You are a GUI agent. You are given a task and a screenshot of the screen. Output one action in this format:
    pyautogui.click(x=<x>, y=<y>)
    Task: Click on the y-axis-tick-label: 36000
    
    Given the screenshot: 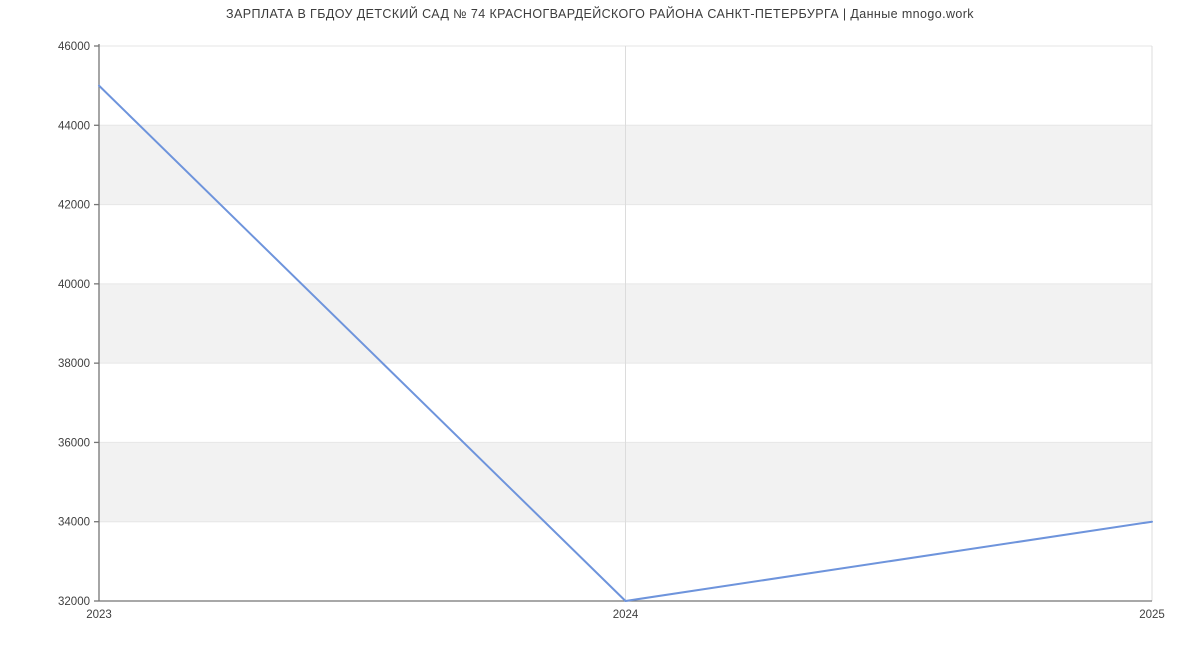 What is the action you would take?
    pyautogui.click(x=74, y=443)
    